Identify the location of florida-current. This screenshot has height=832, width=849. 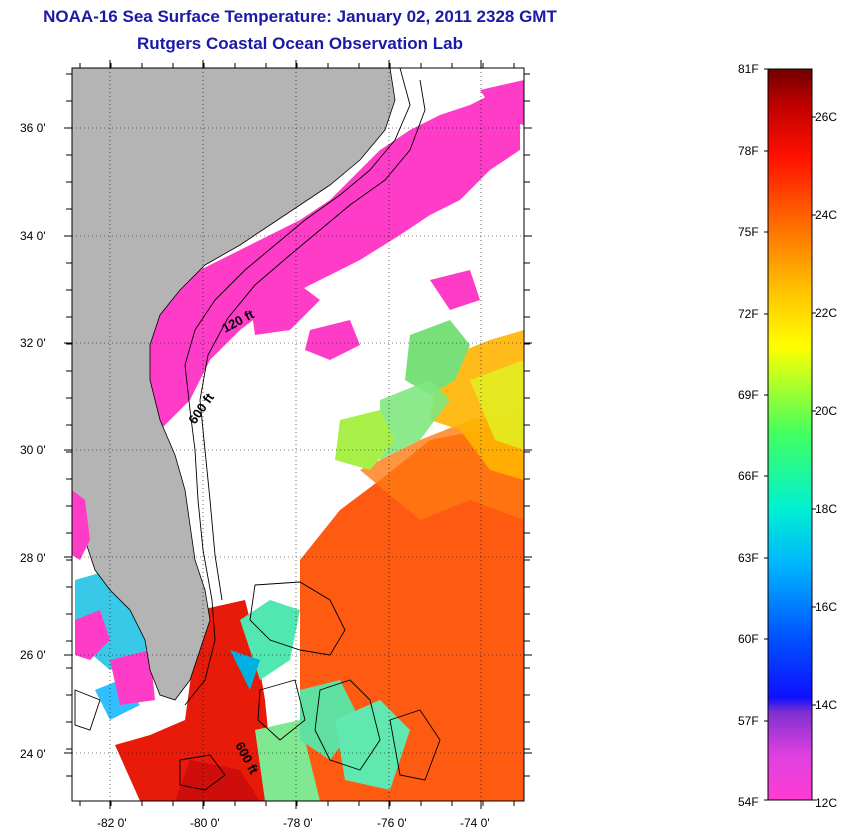
(195, 700).